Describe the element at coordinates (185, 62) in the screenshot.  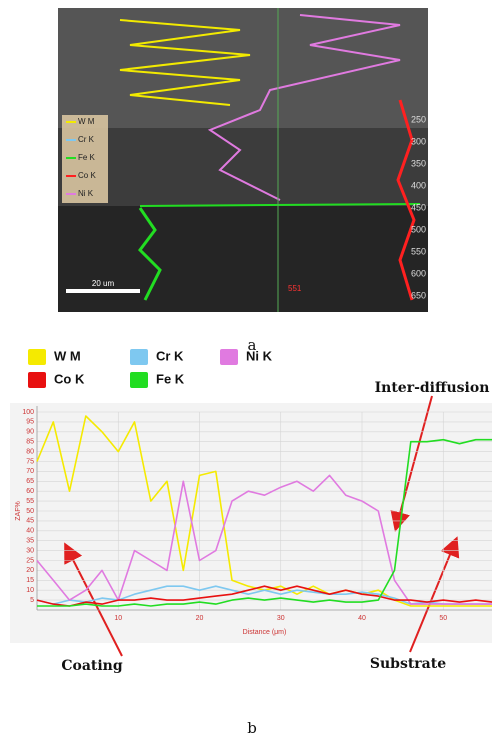
I see `sem-scan-w` at that location.